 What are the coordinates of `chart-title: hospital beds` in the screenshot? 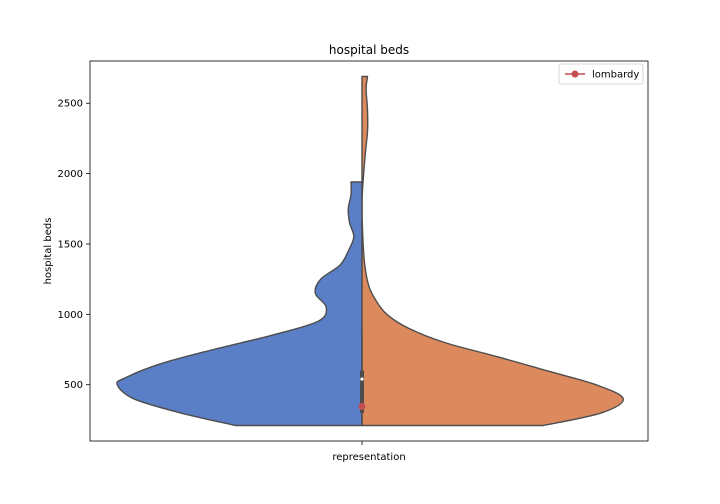 It's located at (369, 50).